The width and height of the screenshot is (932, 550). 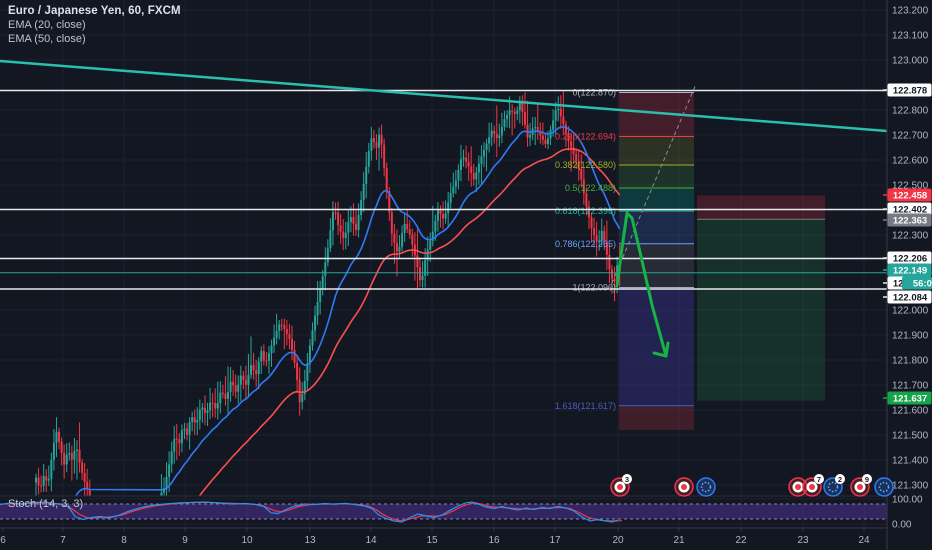 What do you see at coordinates (443, 511) in the screenshot?
I see `stoch-band` at bounding box center [443, 511].